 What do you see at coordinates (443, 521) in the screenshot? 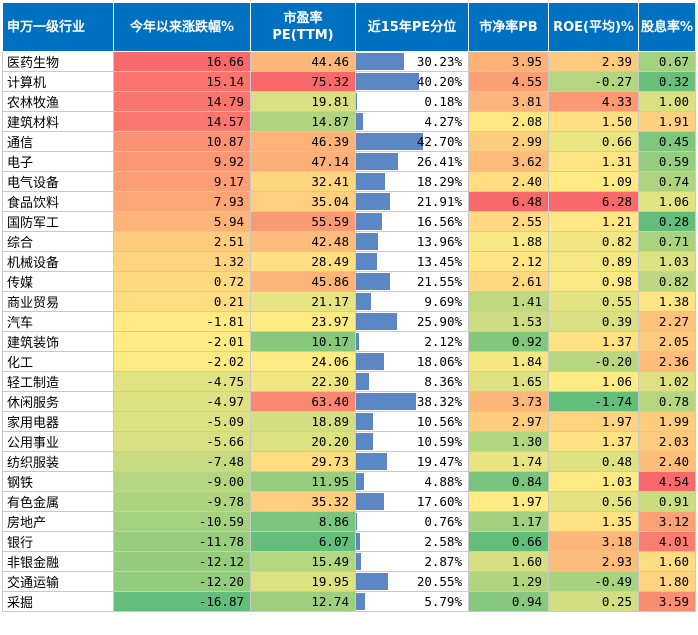
I see `pe-percentile-value: 0.76%` at bounding box center [443, 521].